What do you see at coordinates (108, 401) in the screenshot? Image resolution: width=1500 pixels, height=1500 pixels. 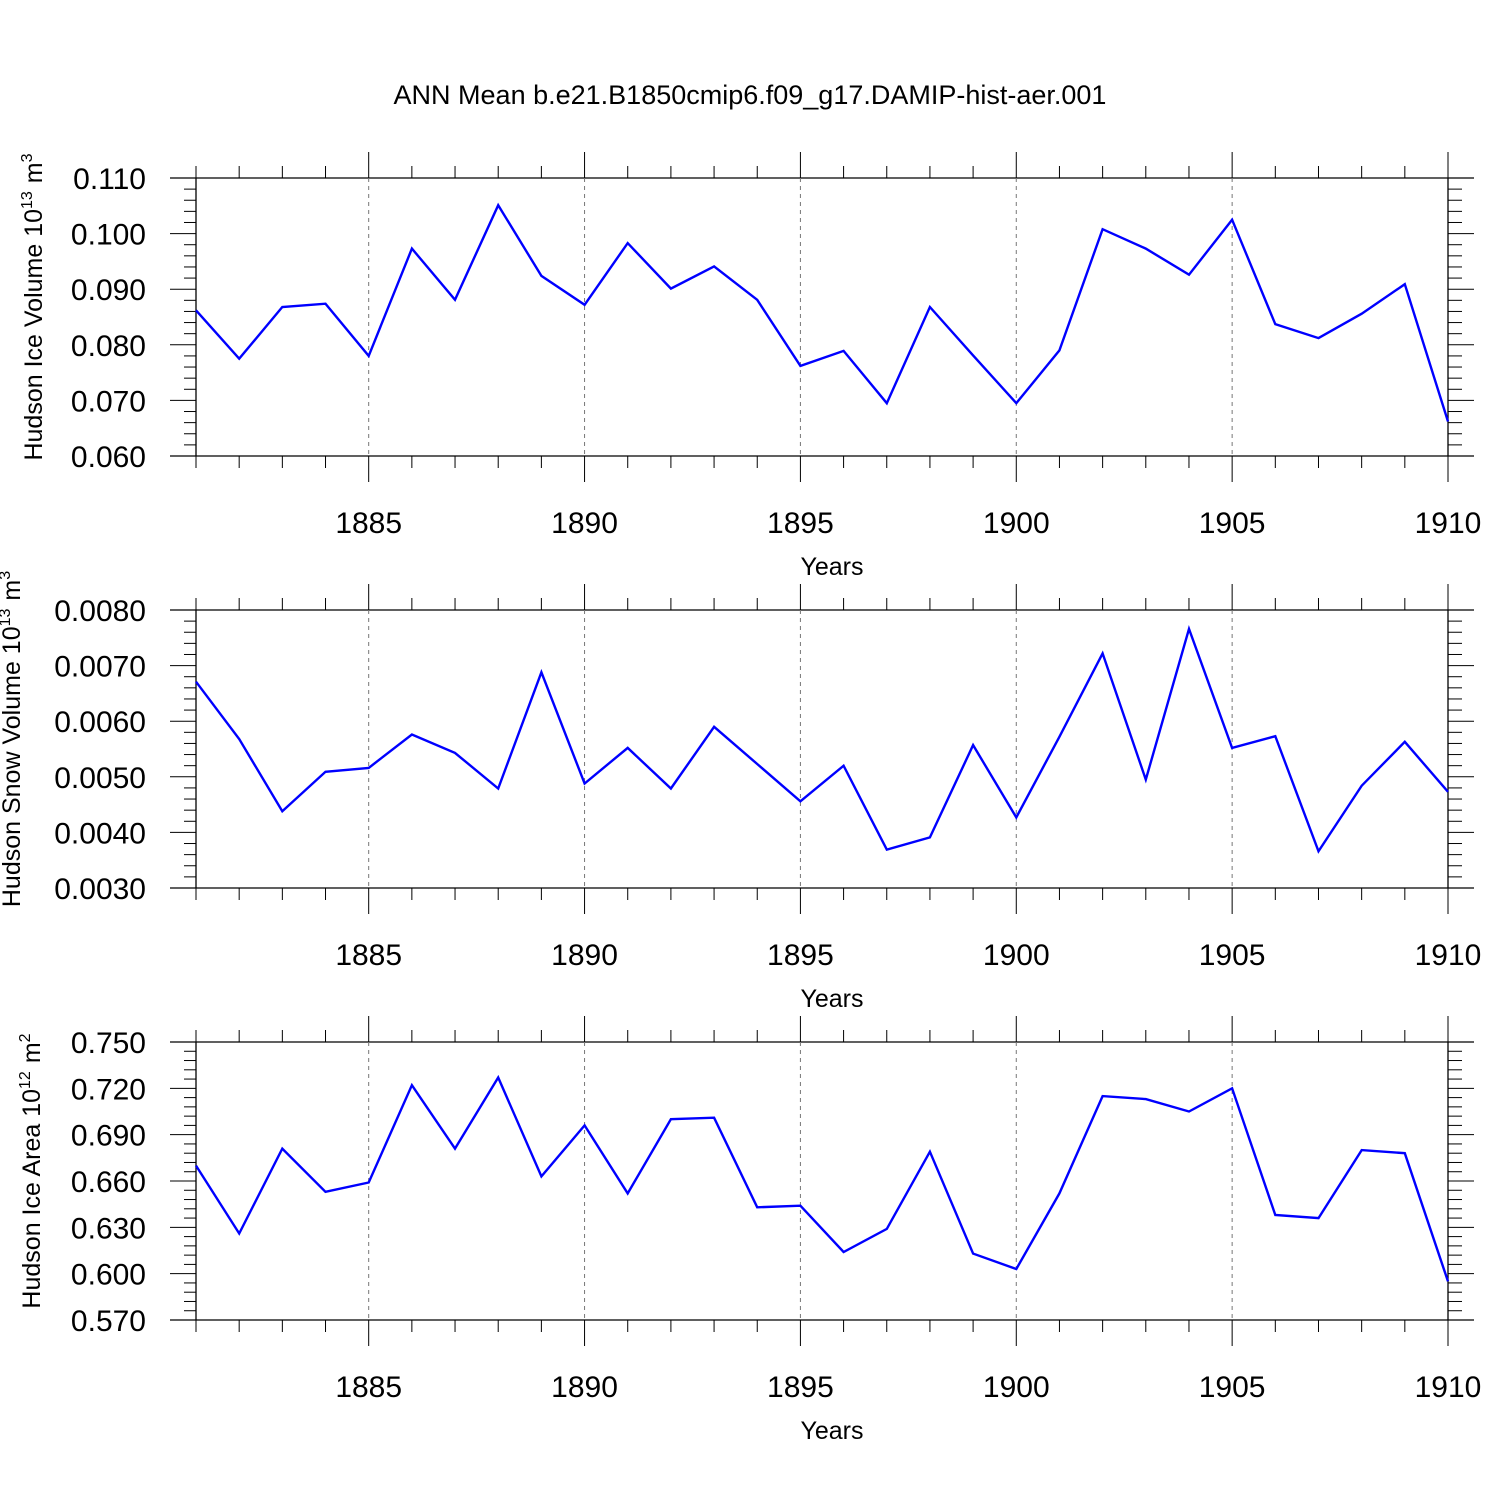 I see `y-tick-label: 0.070` at bounding box center [108, 401].